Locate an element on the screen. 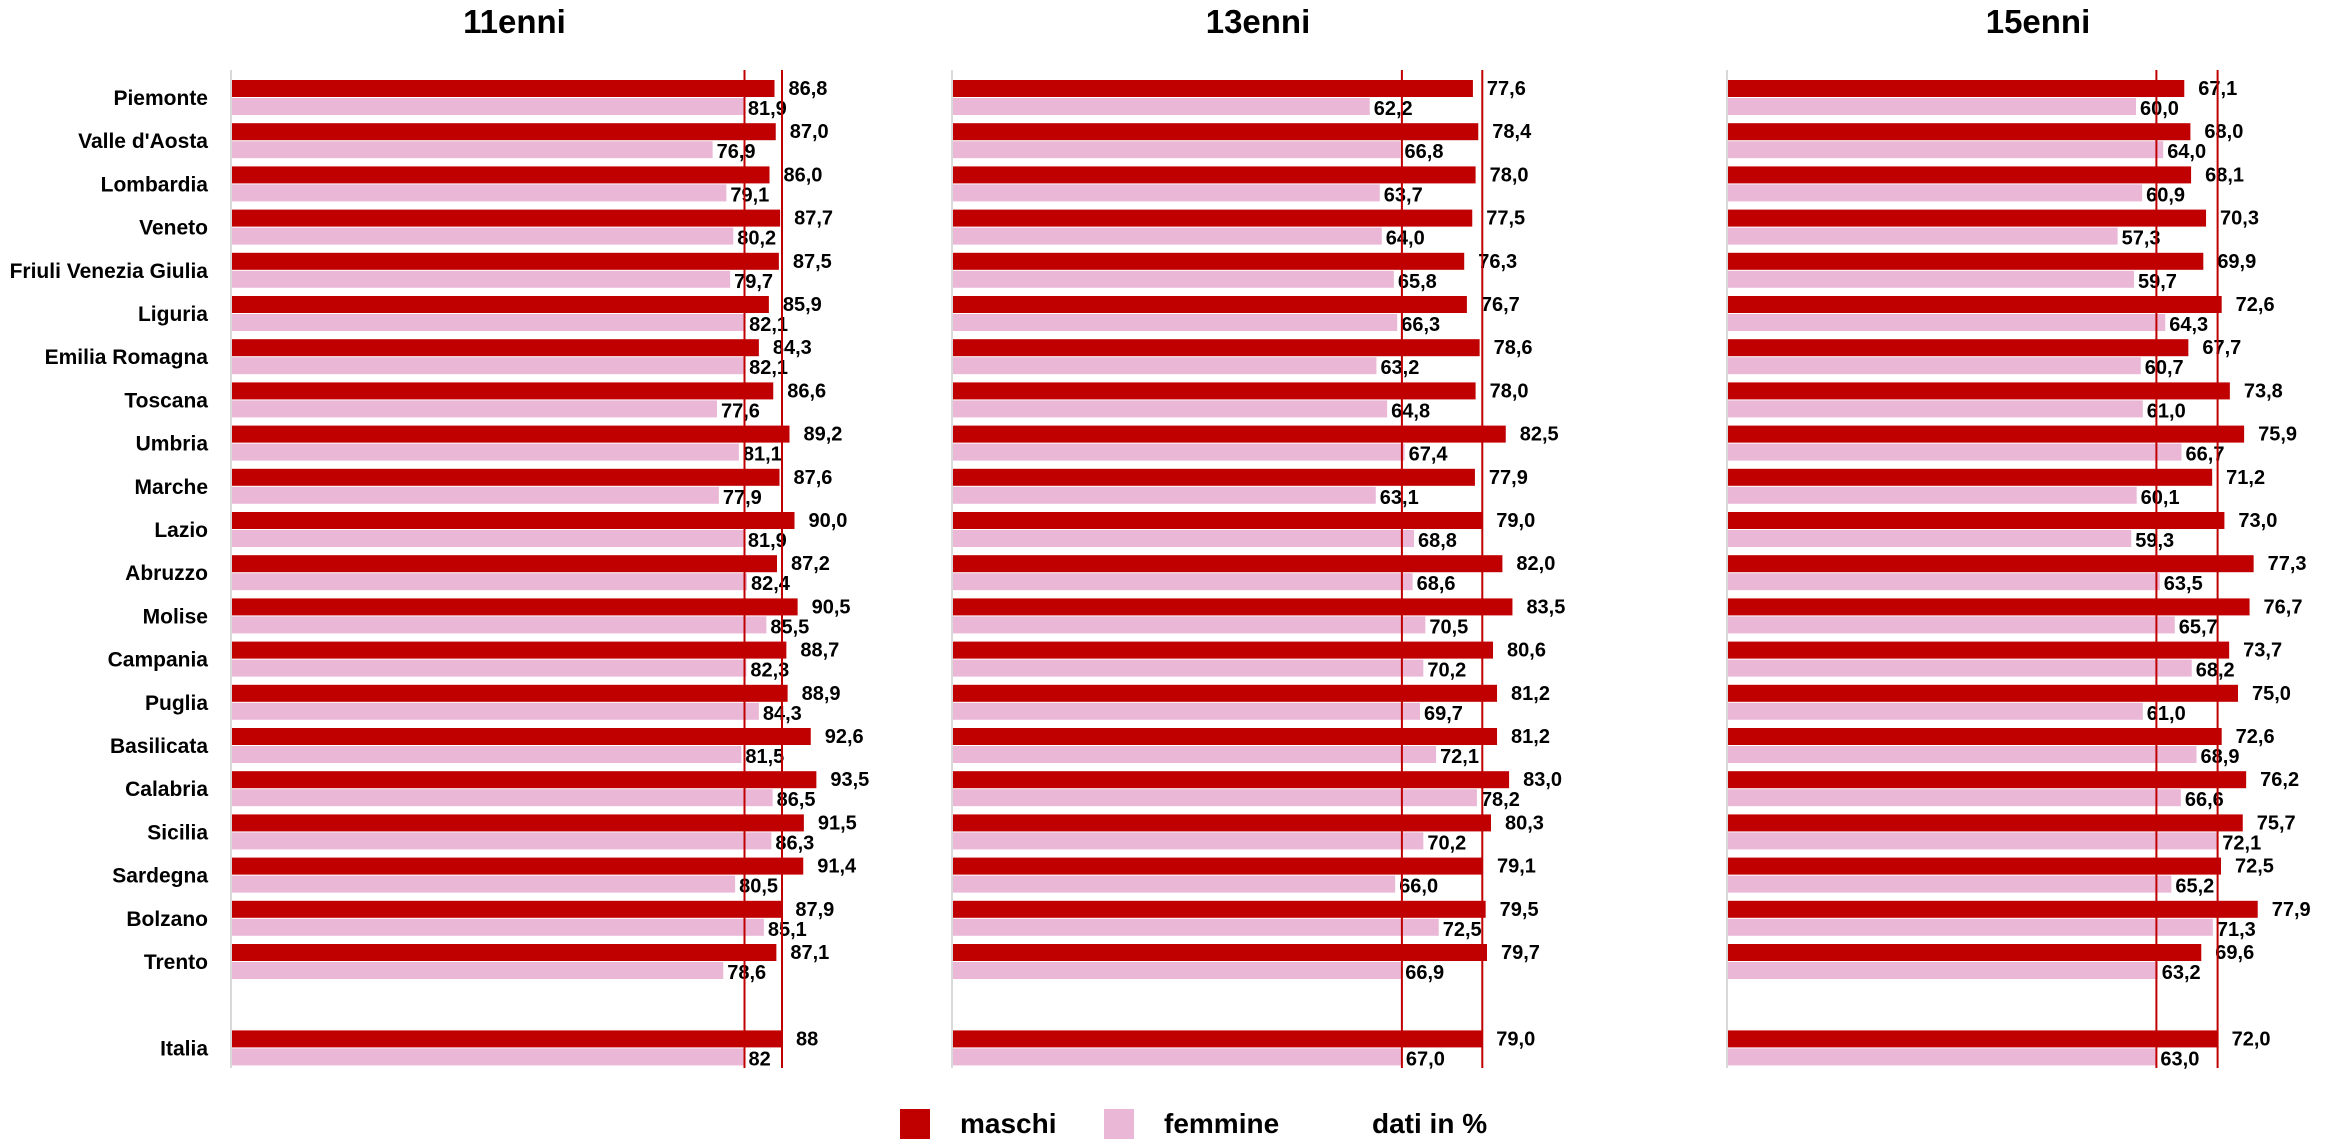  label-maschi-13enni-puglia: 81,2 is located at coordinates (1530, 694).